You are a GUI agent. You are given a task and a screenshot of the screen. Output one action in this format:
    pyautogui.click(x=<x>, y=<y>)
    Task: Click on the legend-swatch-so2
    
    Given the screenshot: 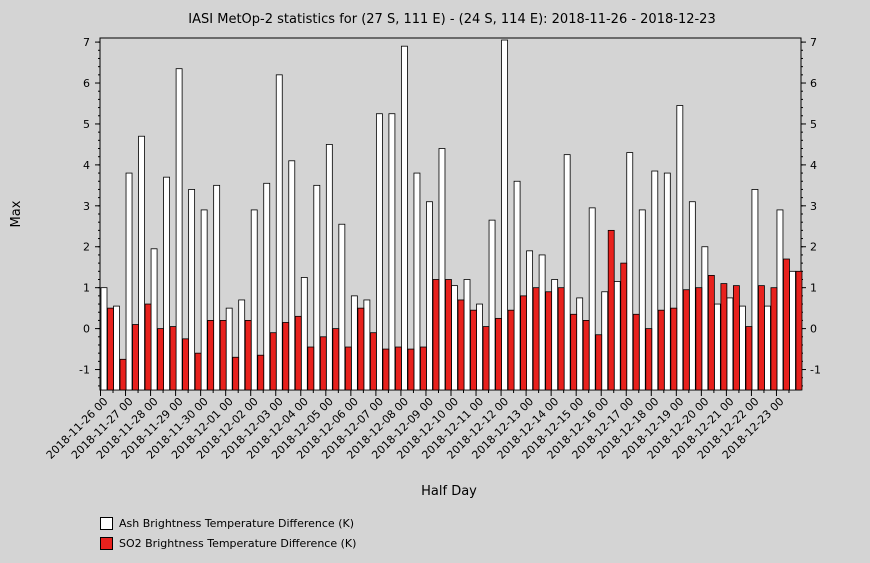 What is the action you would take?
    pyautogui.click(x=106, y=543)
    